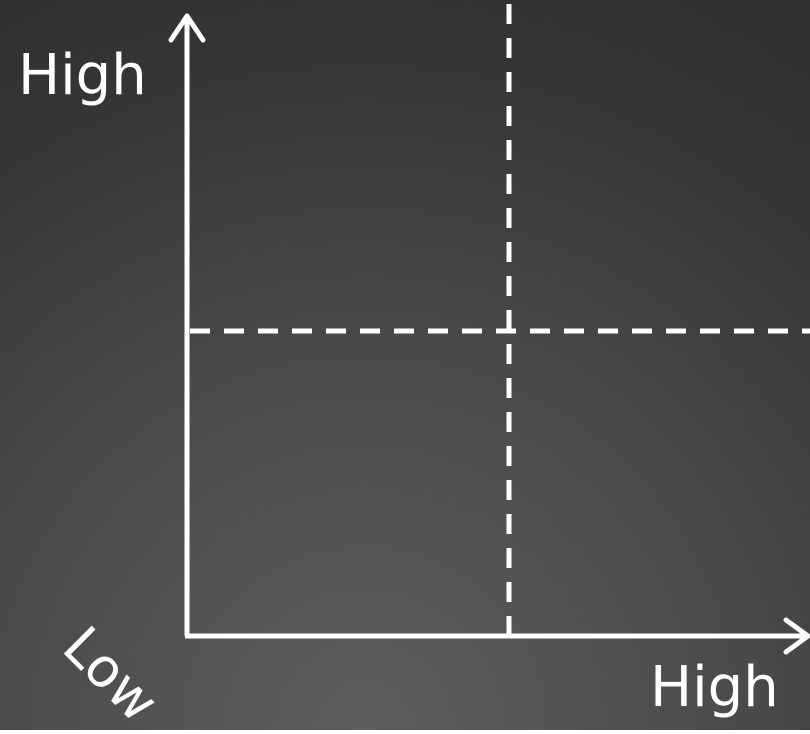 Image resolution: width=810 pixels, height=734 pixels. I want to click on y-axis-arrowhead, so click(187, 28).